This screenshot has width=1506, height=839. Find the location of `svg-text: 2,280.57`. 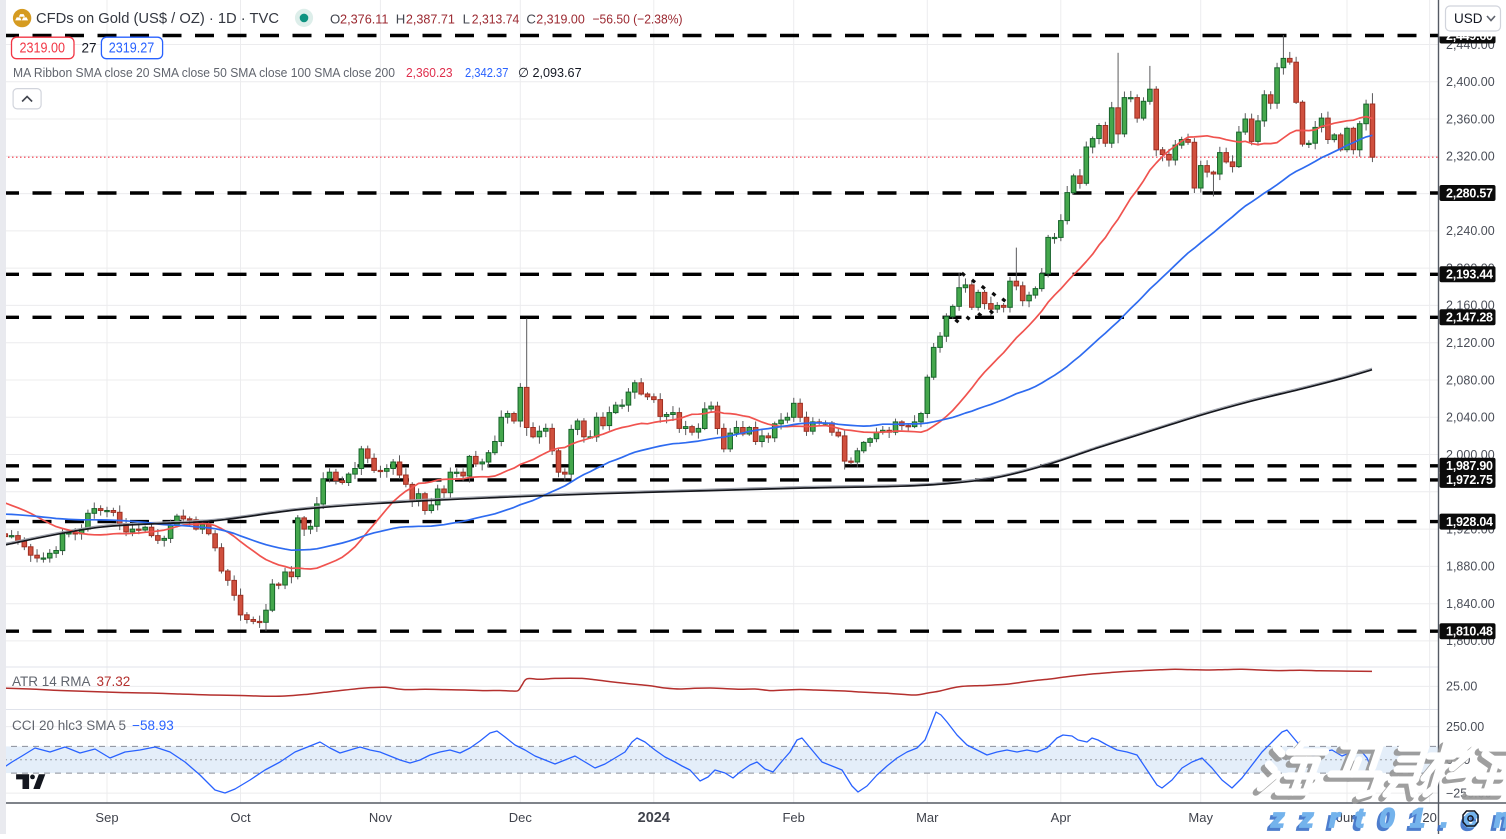

svg-text: 2,280.57 is located at coordinates (1469, 193).